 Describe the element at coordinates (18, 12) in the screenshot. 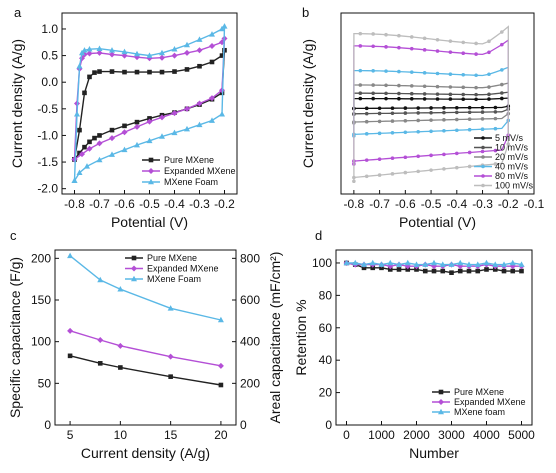

I see `panel-letter-a: a` at that location.